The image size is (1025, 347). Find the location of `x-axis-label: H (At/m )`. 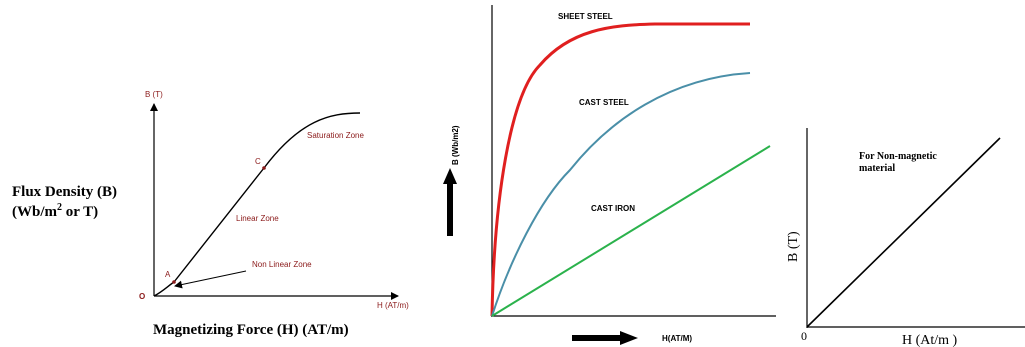

x-axis-label: H (At/m ) is located at coordinates (930, 340).